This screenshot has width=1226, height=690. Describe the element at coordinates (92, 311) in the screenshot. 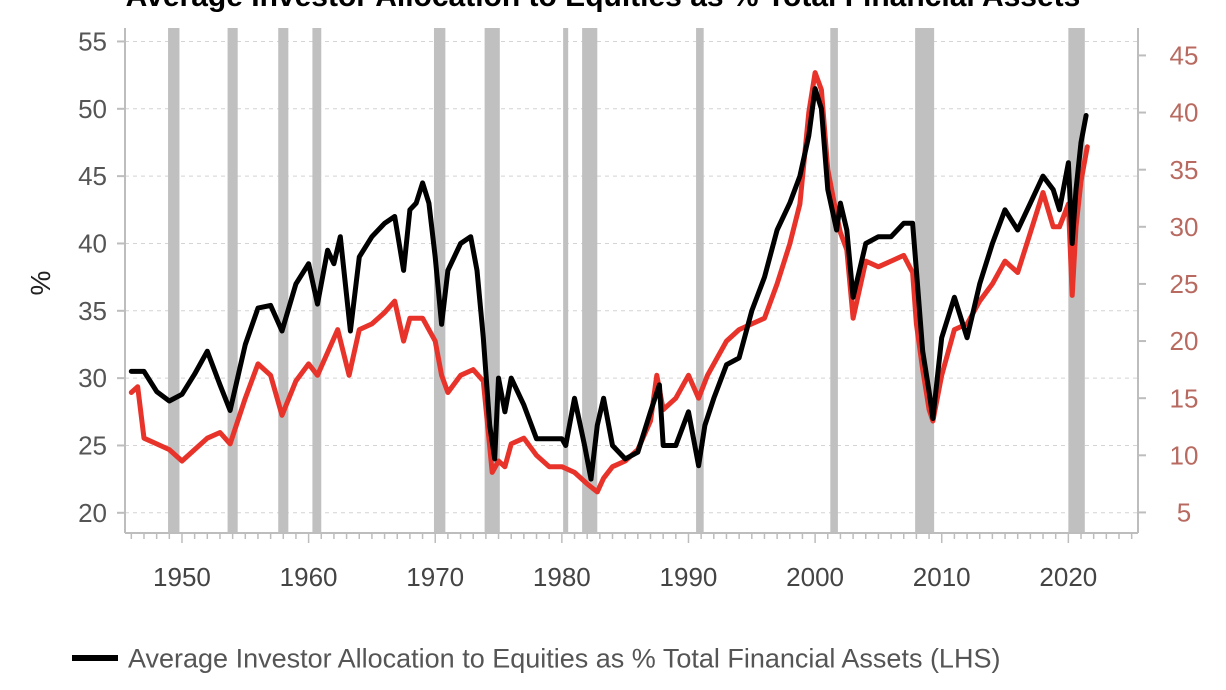

I see `left-tick-label: 35` at that location.